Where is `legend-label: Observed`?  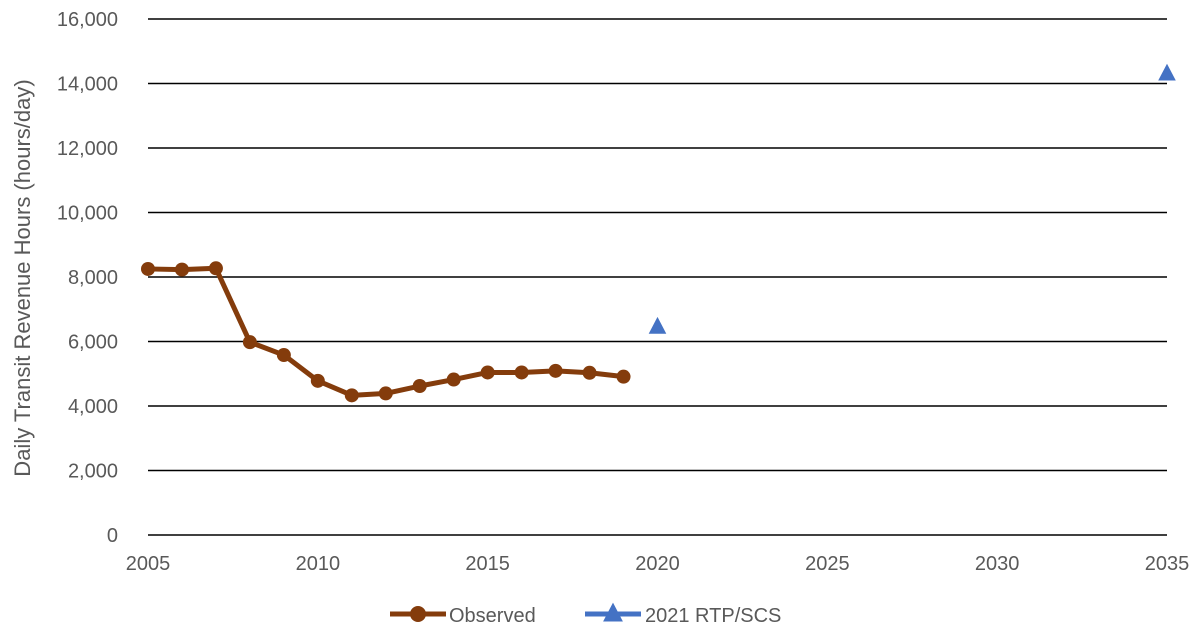 legend-label: Observed is located at coordinates (492, 616).